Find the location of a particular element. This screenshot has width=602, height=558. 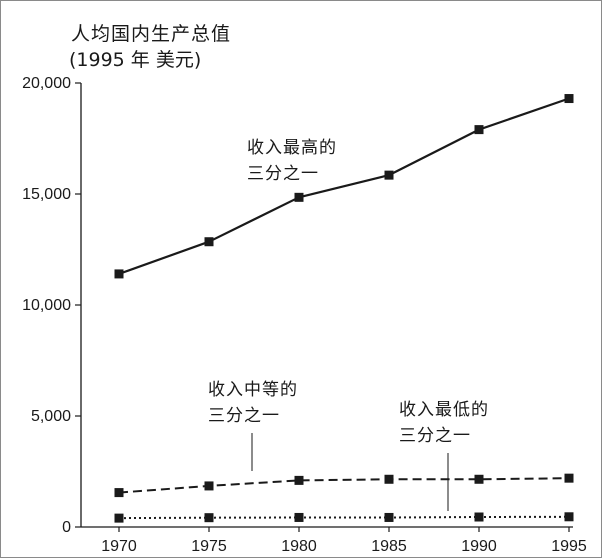

x-tick-label: 1995 is located at coordinates (569, 546).